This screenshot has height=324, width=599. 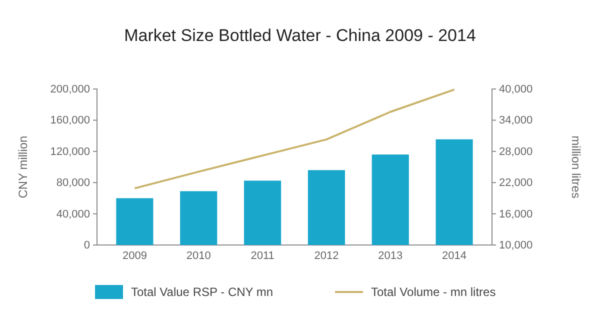 I want to click on y2-tick-label: 40,000, so click(x=516, y=90).